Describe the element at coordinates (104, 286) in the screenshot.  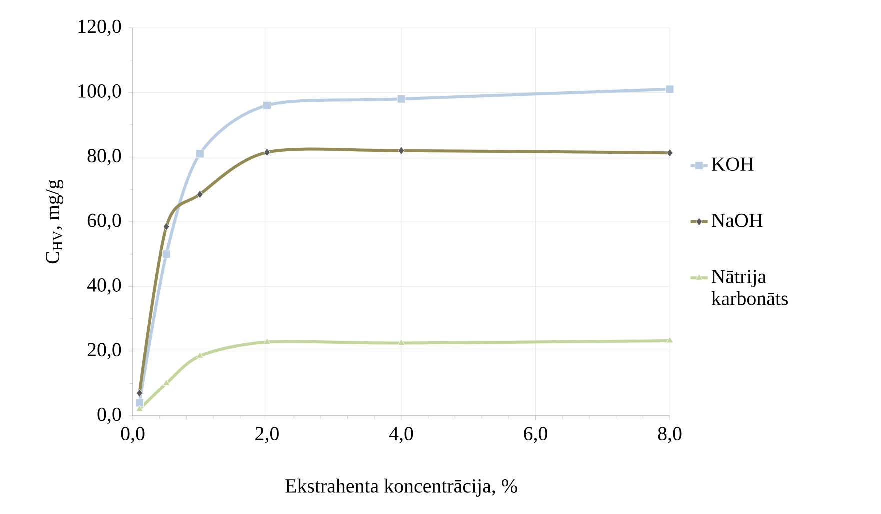
I see `y-tick-label: 40,0` at that location.